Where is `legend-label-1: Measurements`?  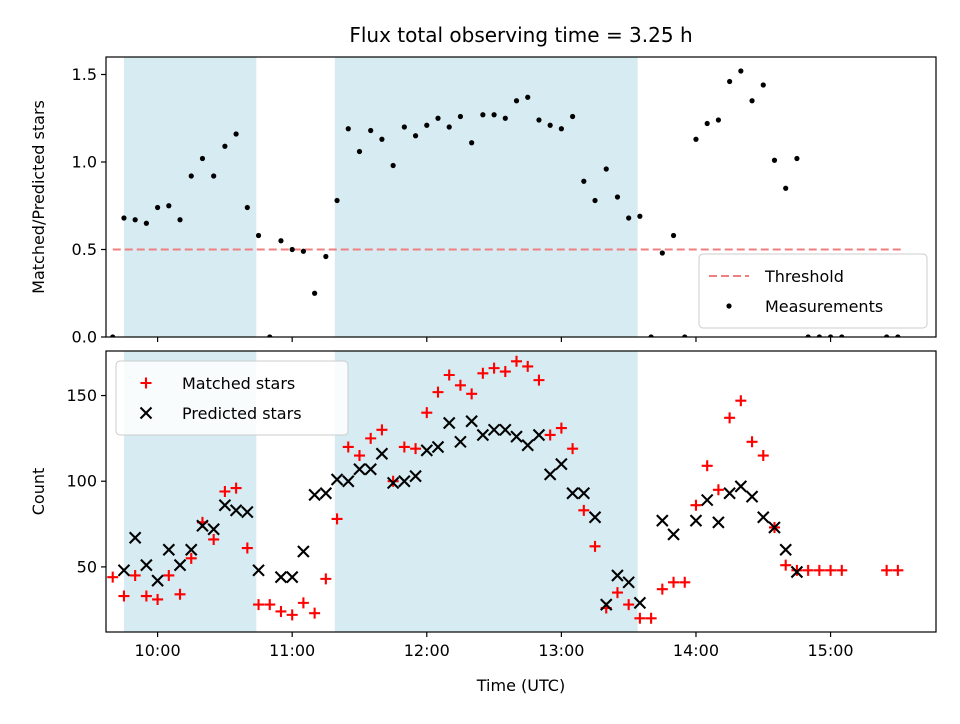 legend-label-1: Measurements is located at coordinates (824, 306).